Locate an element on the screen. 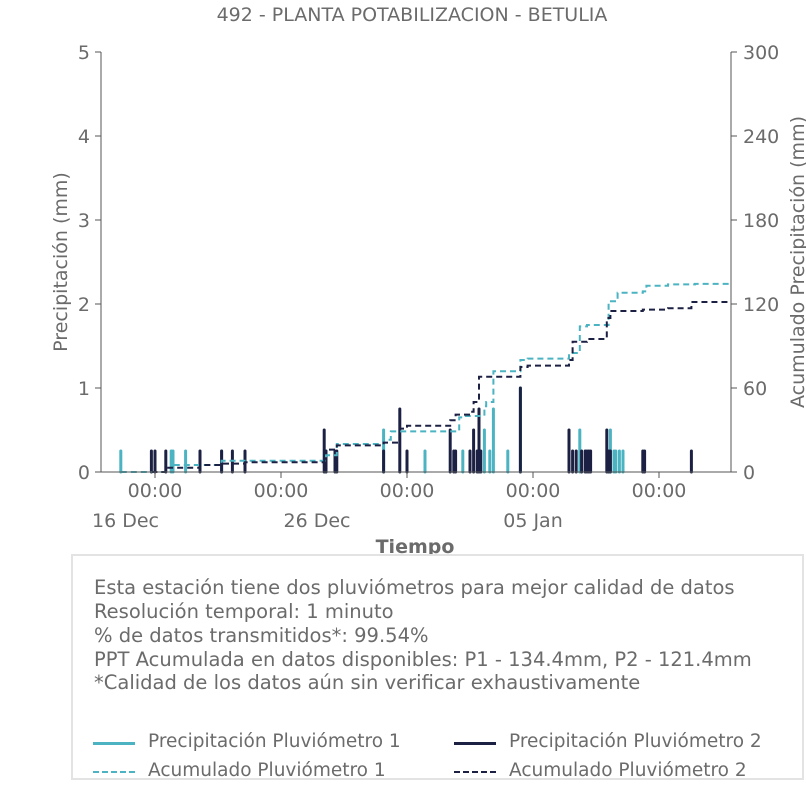 Image resolution: width=806 pixels, height=806 pixels. y-tick-label: 4 is located at coordinates (84, 137).